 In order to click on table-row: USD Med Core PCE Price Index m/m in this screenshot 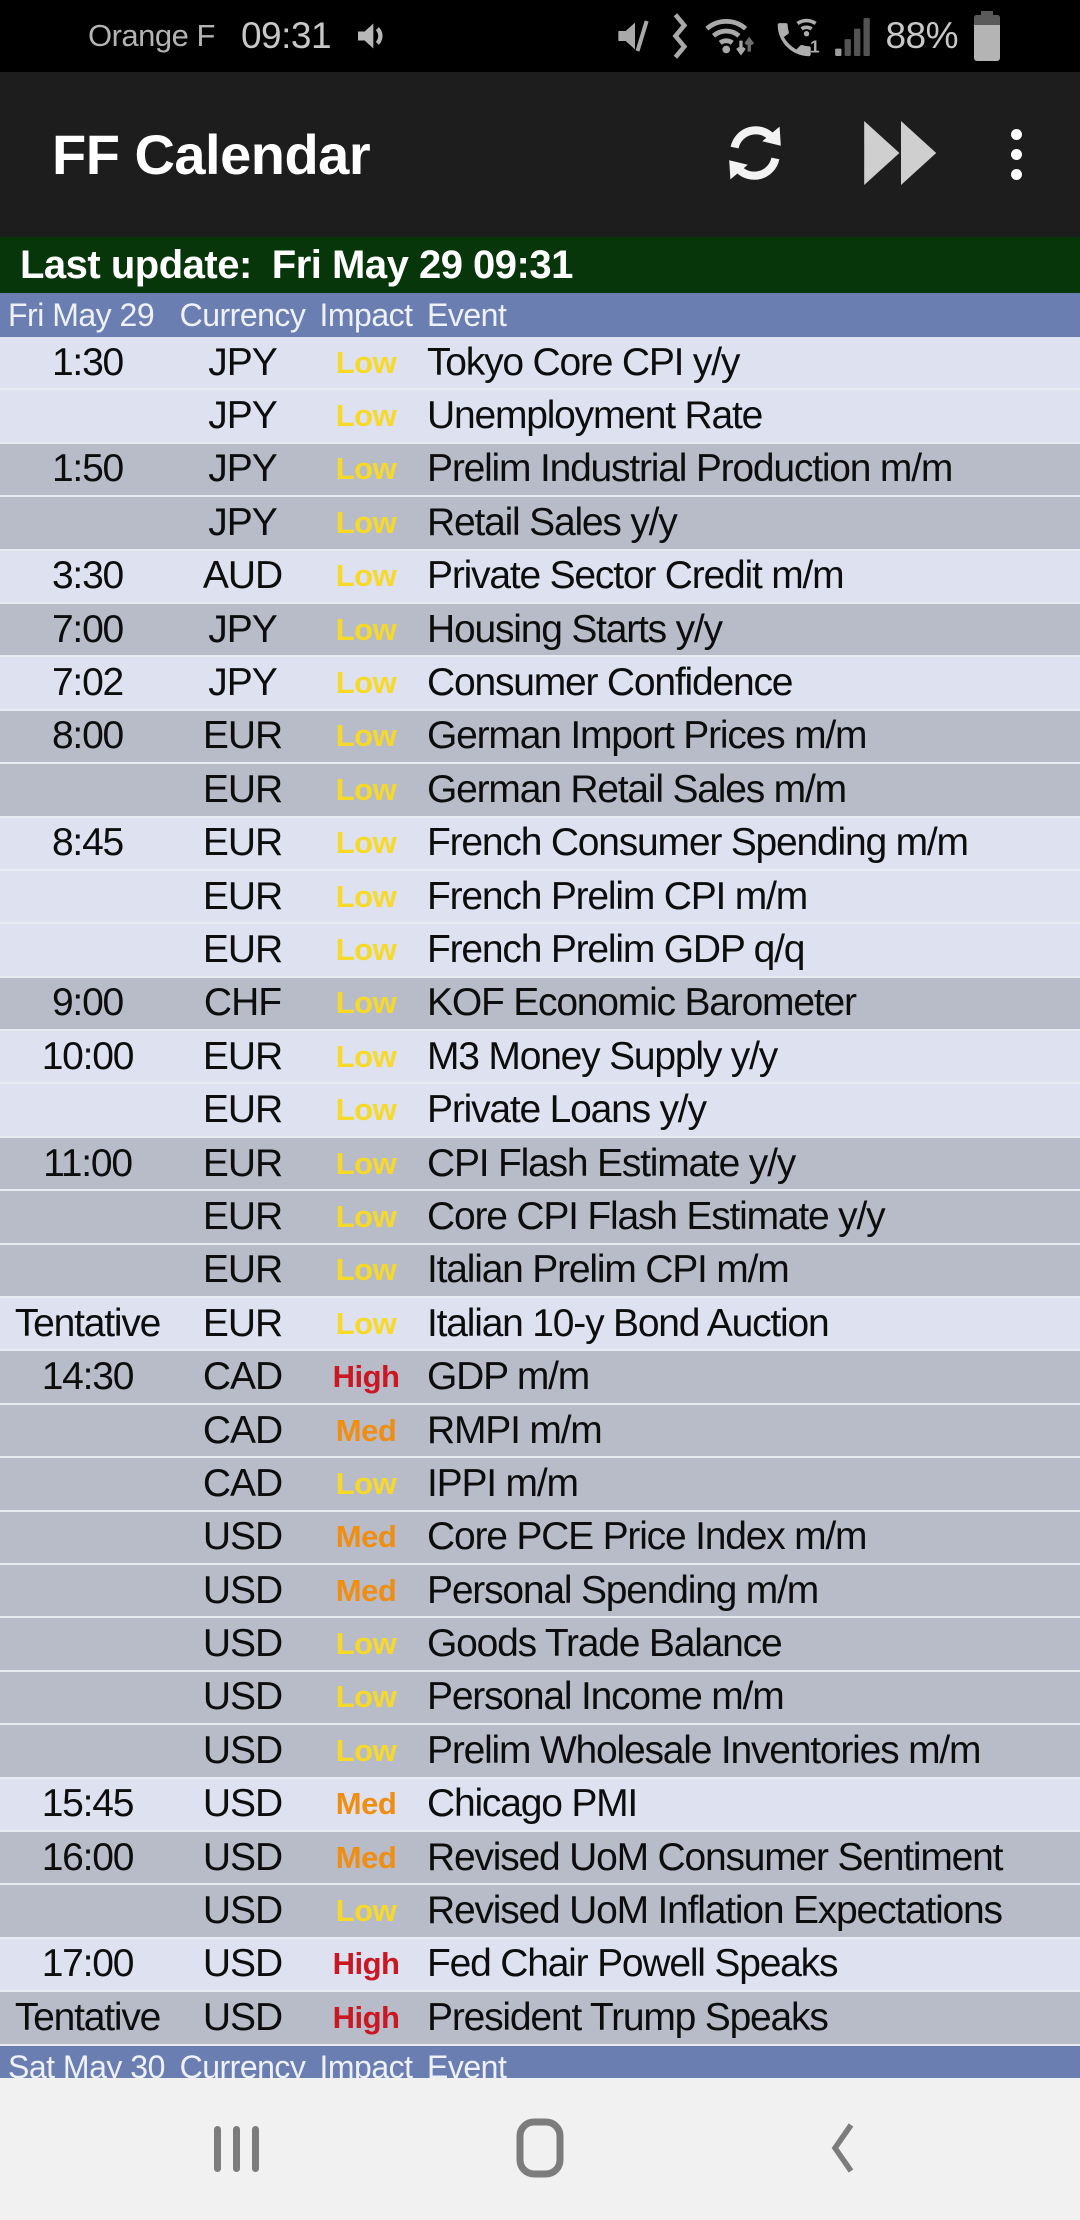, I will do `click(540, 1538)`.